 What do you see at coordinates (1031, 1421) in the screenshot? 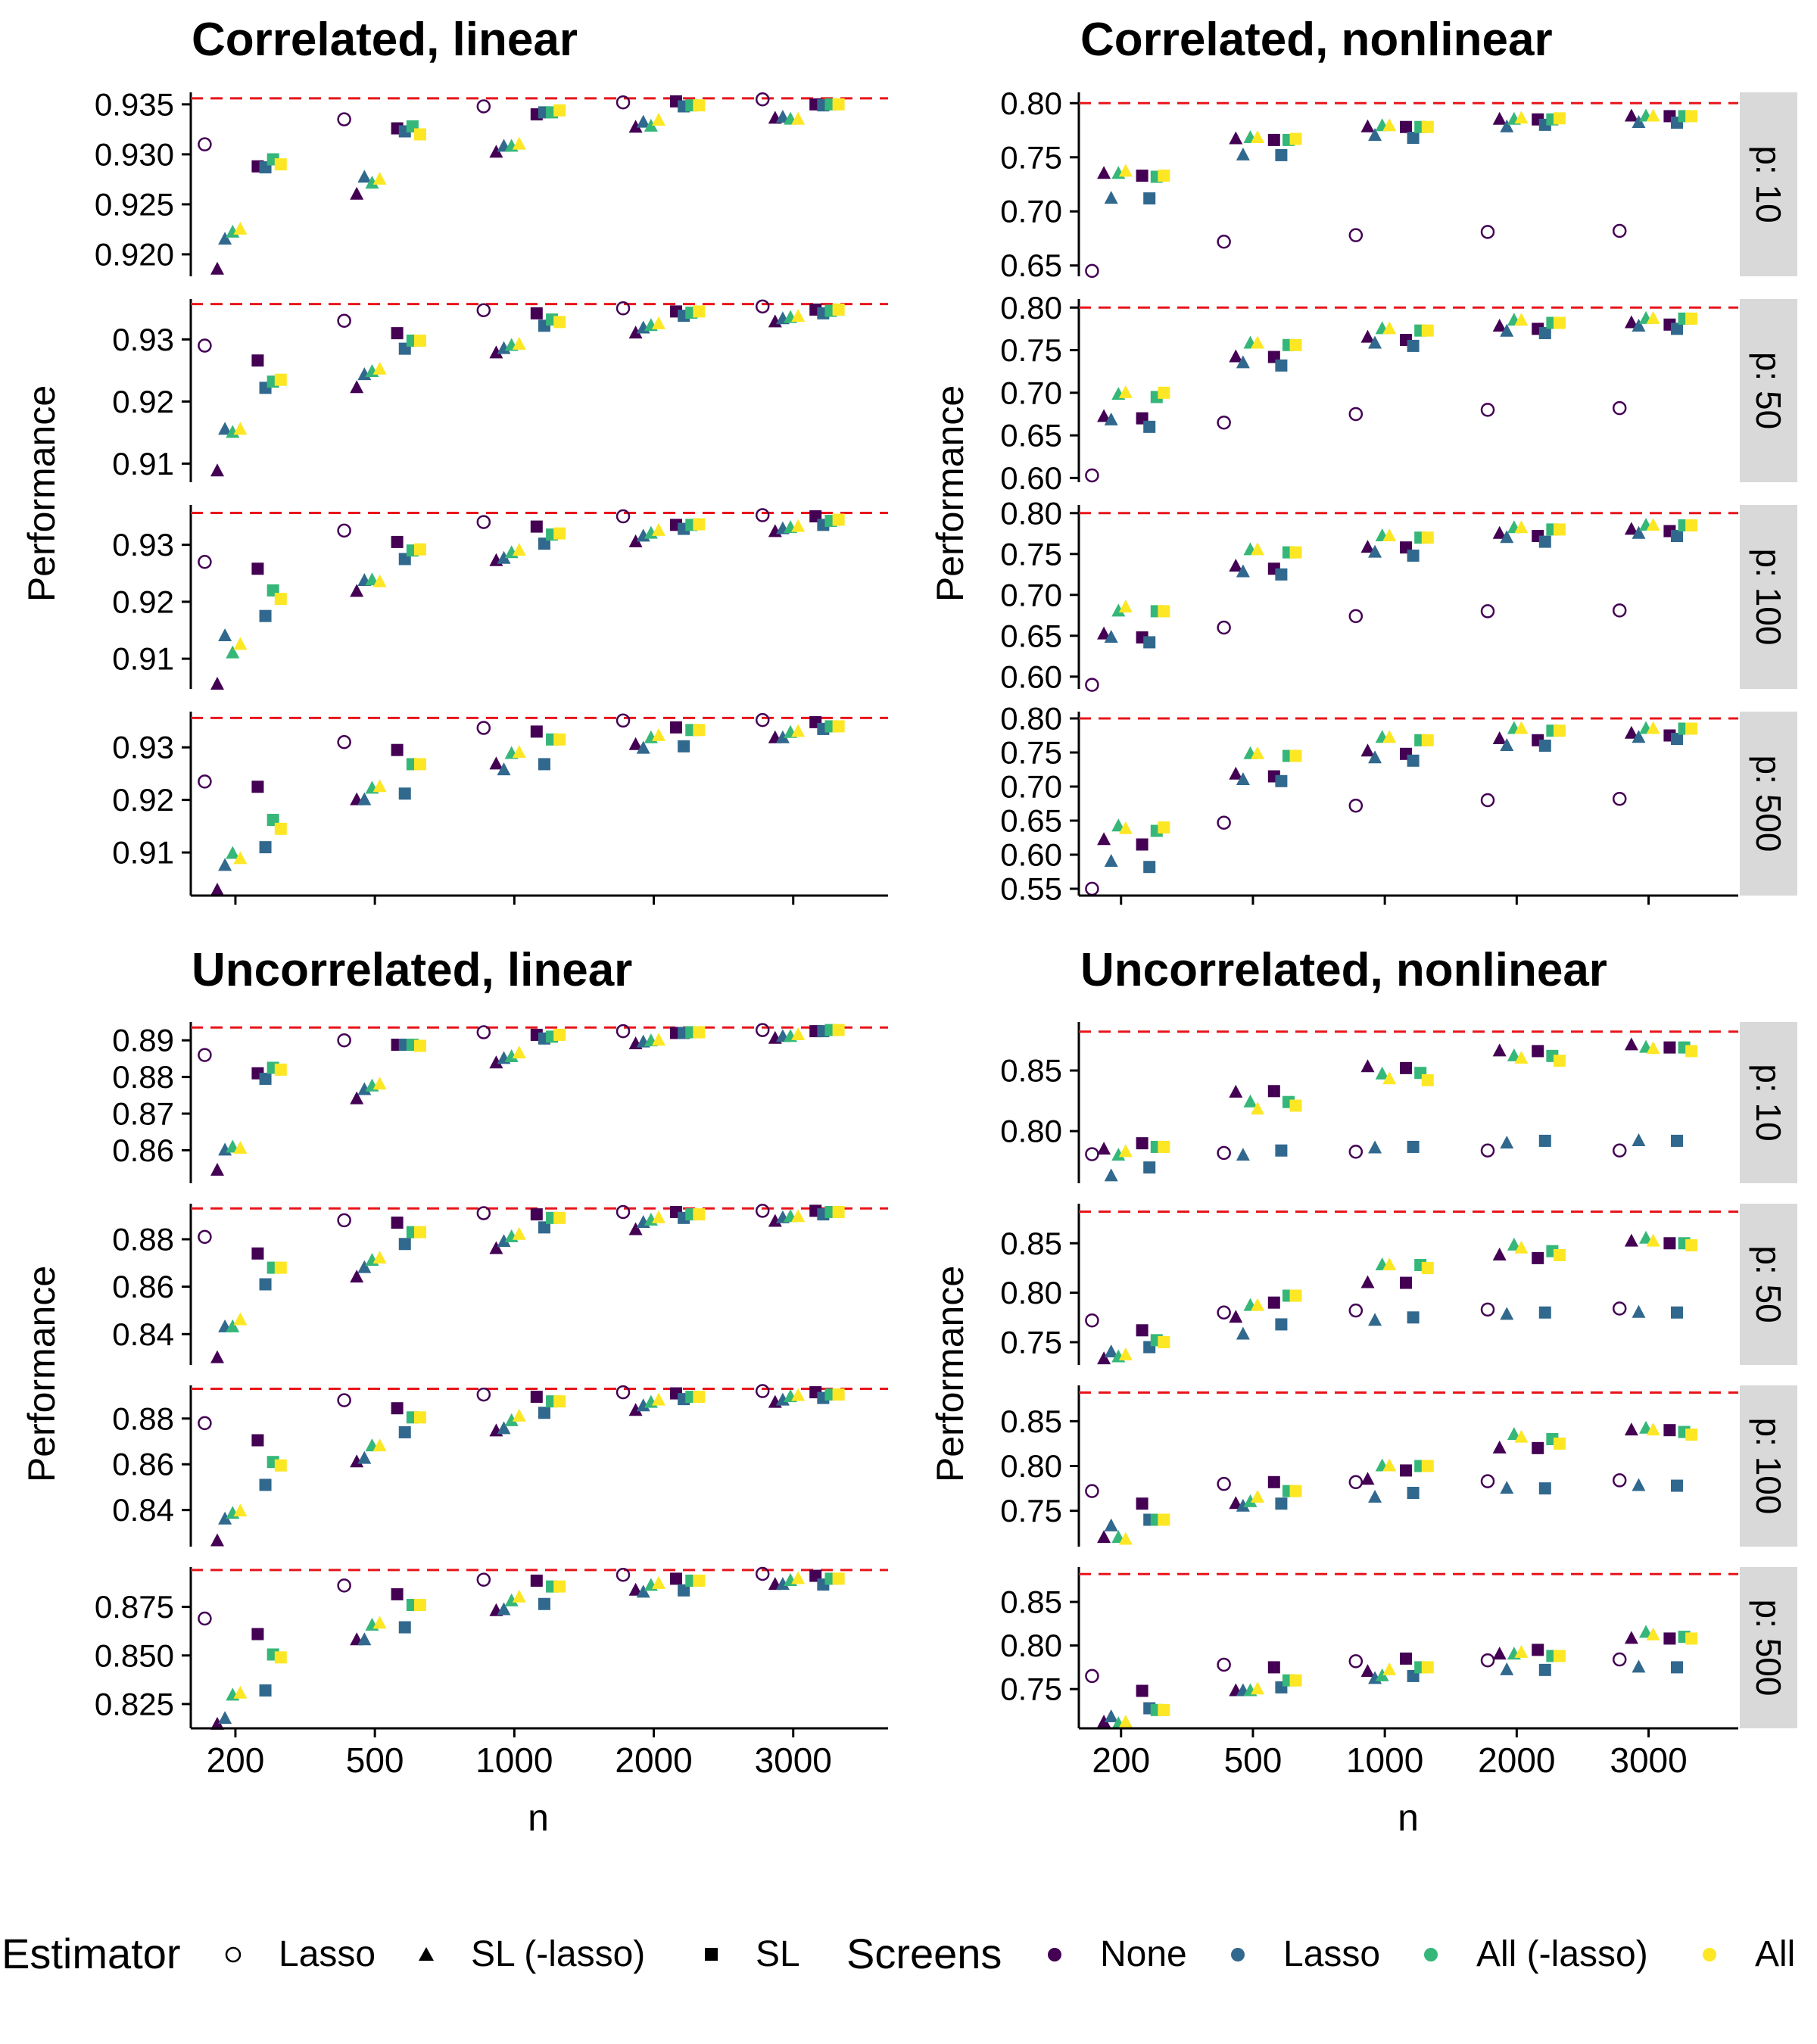
I see `y-tick-label: 0.85` at bounding box center [1031, 1421].